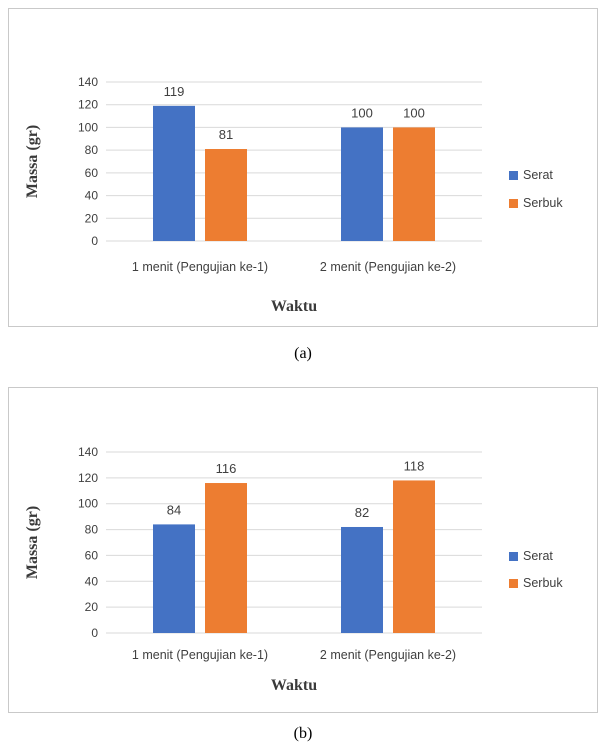 Image resolution: width=606 pixels, height=754 pixels. I want to click on chart-b-caption: (b), so click(303, 733).